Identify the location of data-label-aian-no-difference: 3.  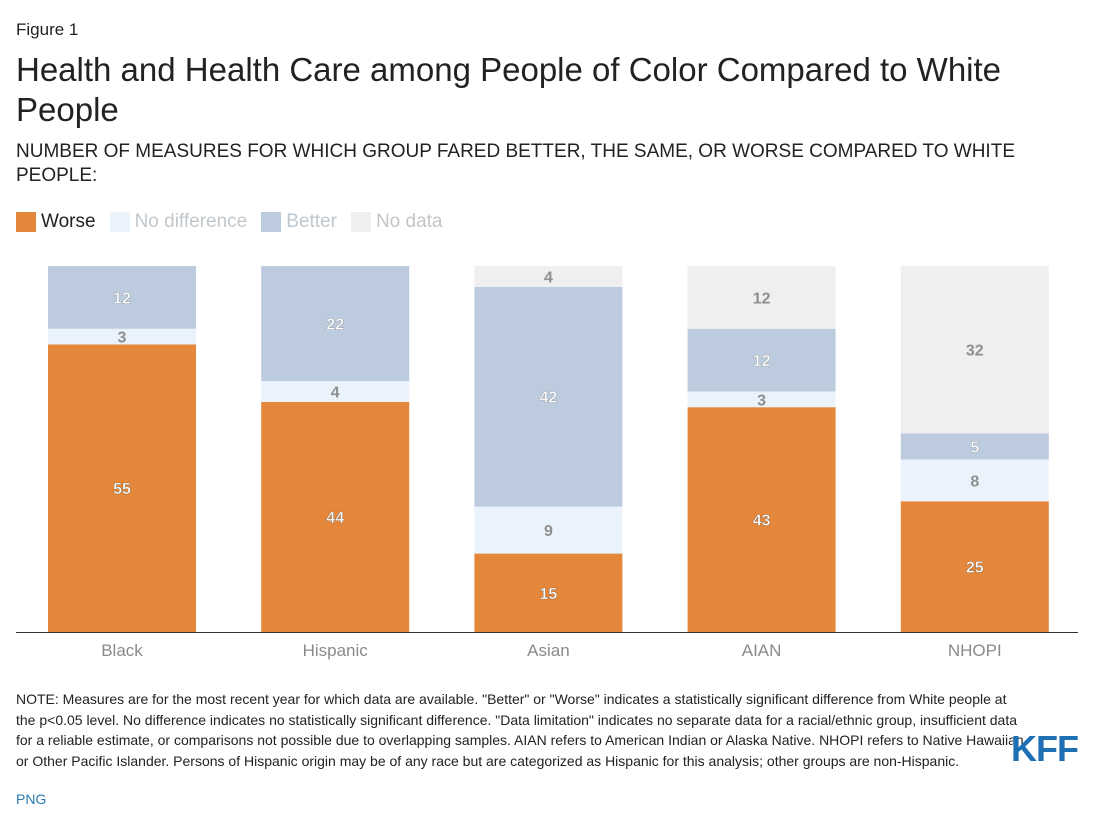
(761, 400).